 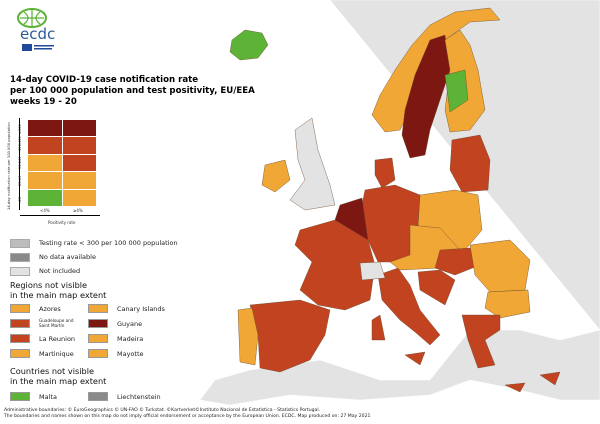 I want to click on y-tick: 25-49, so click(x=20, y=181).